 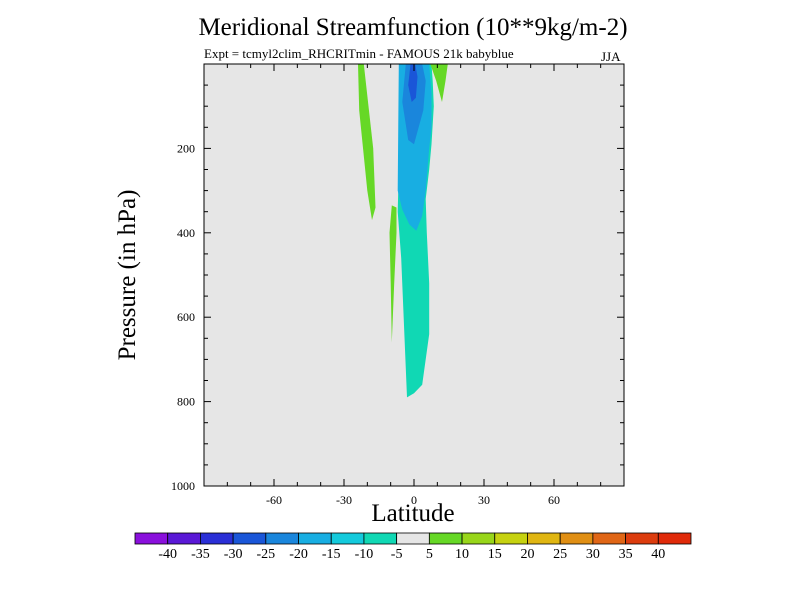 I want to click on colorbar-label: -25, so click(x=265, y=554).